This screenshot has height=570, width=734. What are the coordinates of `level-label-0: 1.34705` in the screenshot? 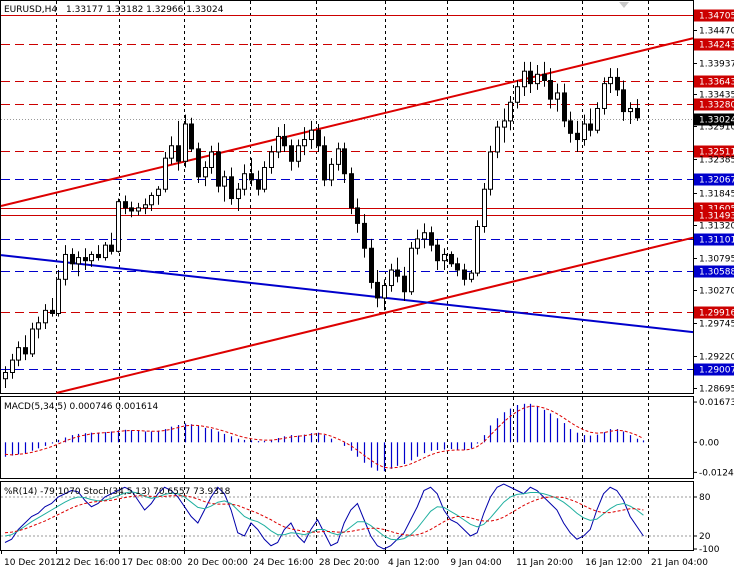 It's located at (716, 17).